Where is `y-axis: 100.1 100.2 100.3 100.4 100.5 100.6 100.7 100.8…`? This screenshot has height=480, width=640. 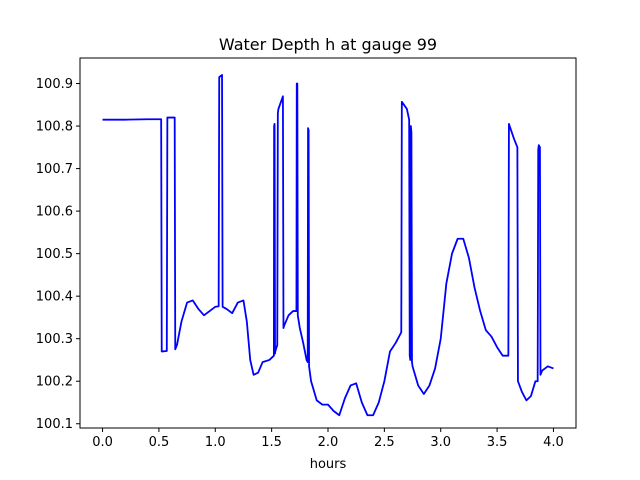
y-axis: 100.1 100.2 100.3 100.4 100.5 100.6 100.7 100.8… is located at coordinates (58, 254).